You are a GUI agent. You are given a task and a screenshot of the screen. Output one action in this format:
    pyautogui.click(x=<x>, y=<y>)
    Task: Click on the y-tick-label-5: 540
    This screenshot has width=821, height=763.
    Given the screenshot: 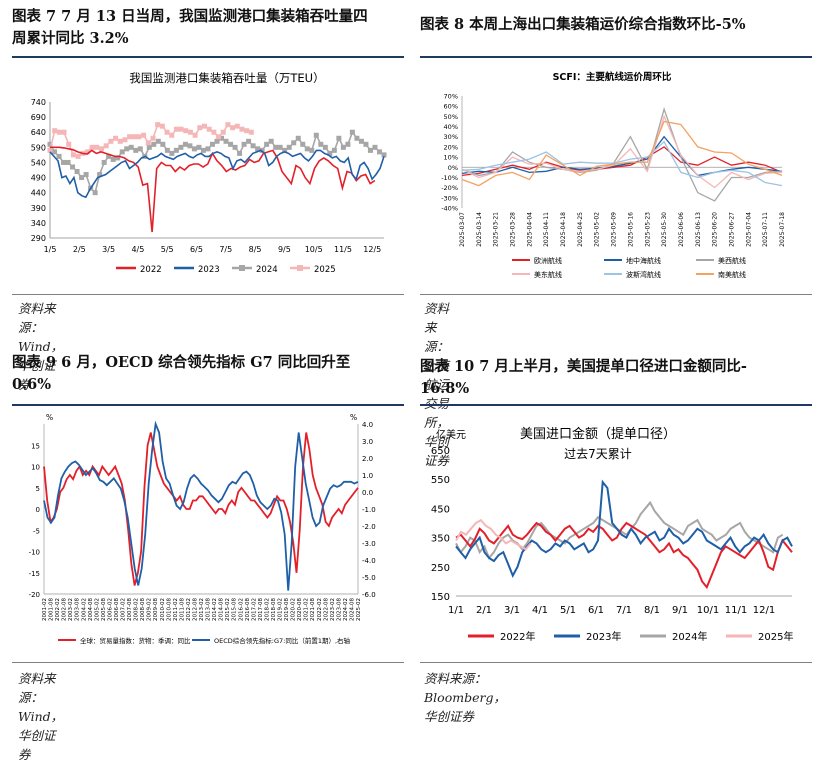 What is the action you would take?
    pyautogui.click(x=38, y=162)
    